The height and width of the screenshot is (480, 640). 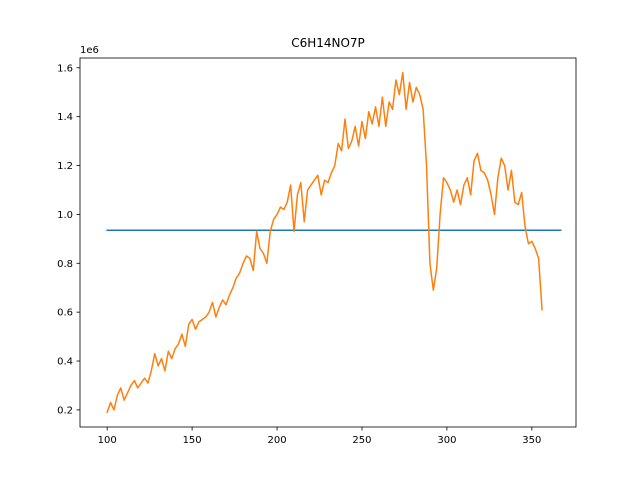 I want to click on y-tick-label: 1.0, so click(x=65, y=215).